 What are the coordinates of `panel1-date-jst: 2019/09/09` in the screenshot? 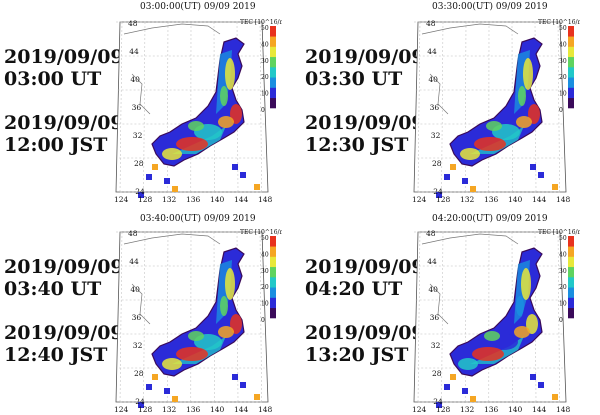 It's located at (64, 123).